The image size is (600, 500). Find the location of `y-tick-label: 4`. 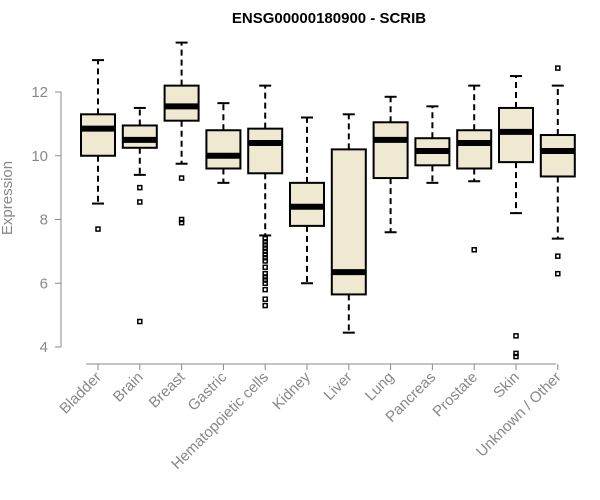

y-tick-label: 4 is located at coordinates (44, 347).